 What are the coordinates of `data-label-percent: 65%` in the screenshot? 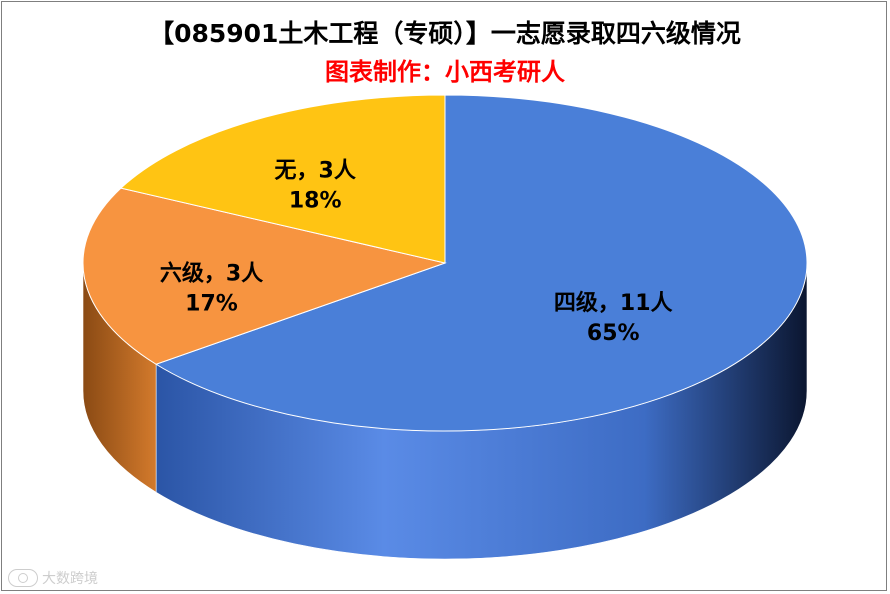 It's located at (613, 333).